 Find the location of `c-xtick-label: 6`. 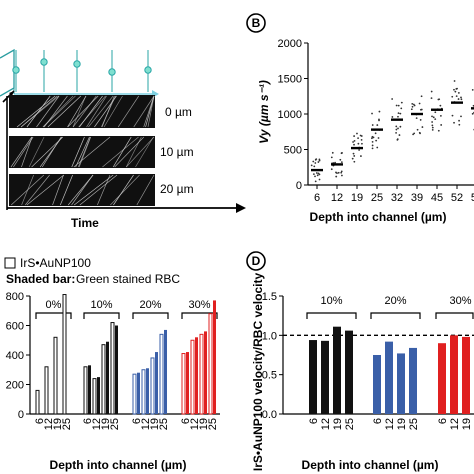

c-xtick-label: 6 is located at coordinates (40, 421).